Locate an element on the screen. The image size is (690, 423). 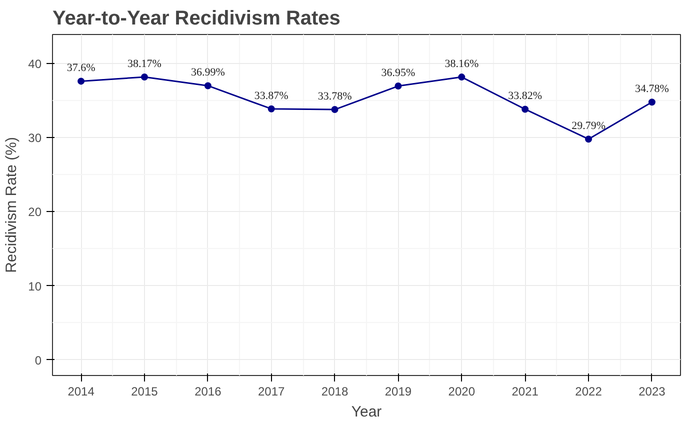
x-tick-label: 2014 is located at coordinates (81, 391).